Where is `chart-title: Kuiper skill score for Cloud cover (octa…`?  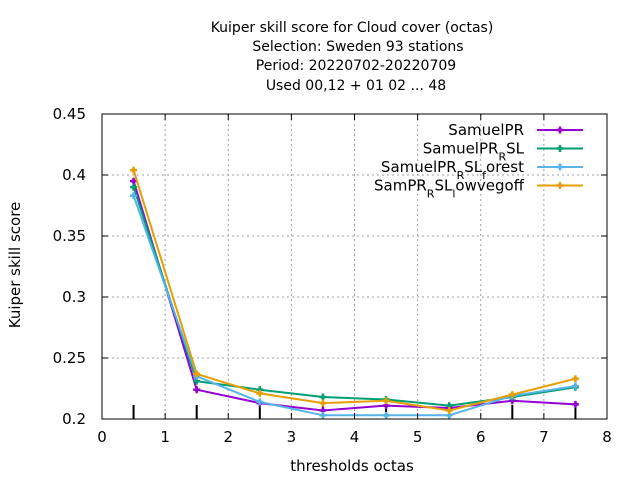 chart-title: Kuiper skill score for Cloud cover (octa… is located at coordinates (352, 57).